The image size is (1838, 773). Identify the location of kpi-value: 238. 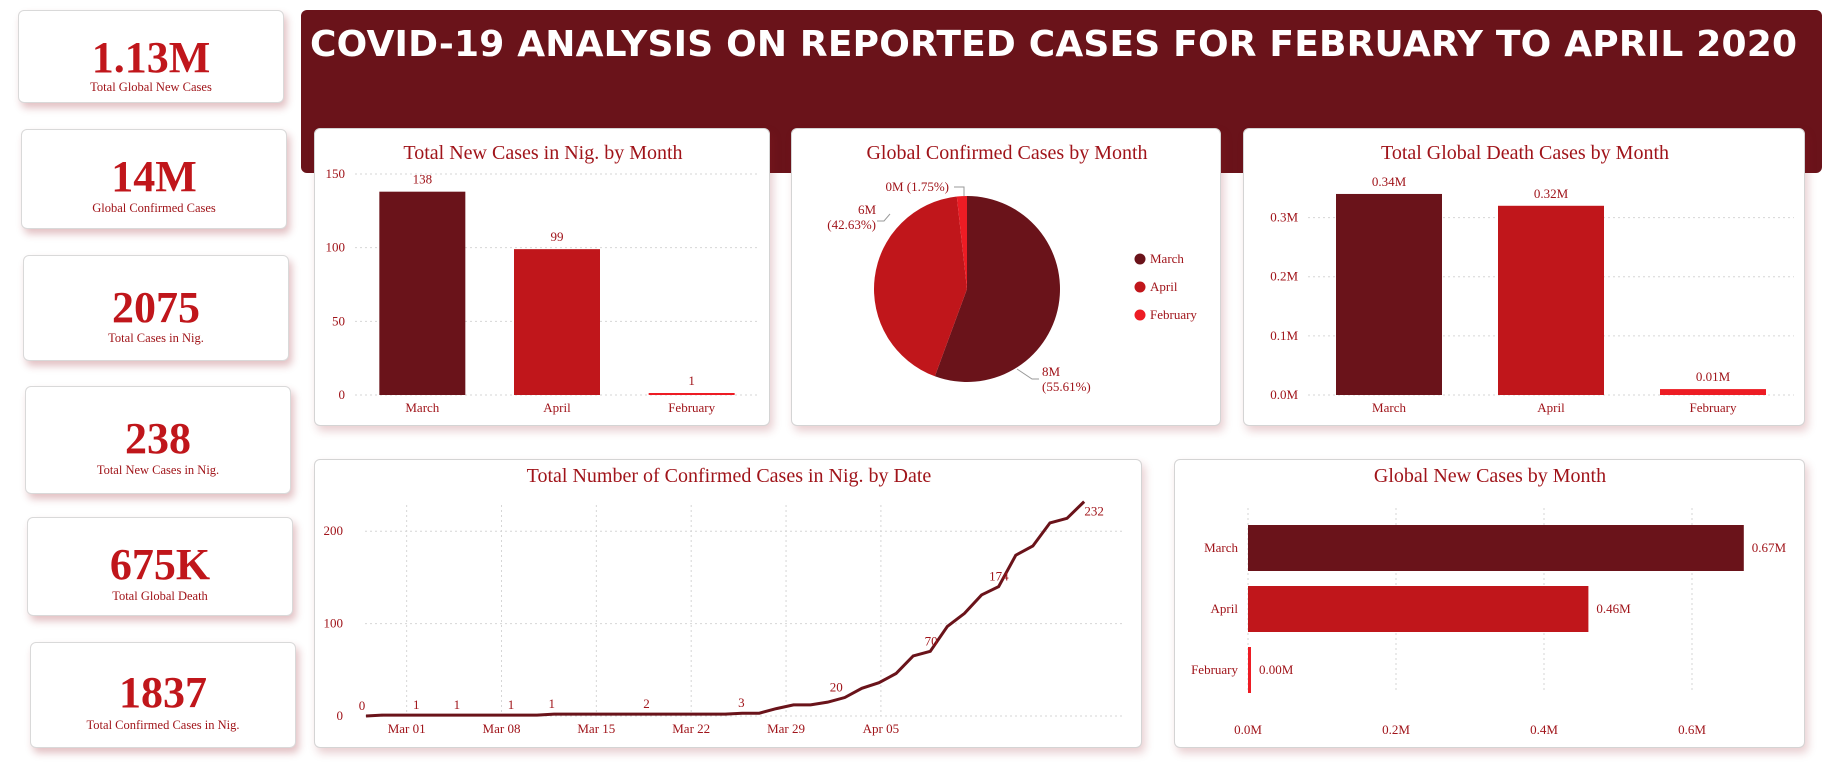
(158, 438).